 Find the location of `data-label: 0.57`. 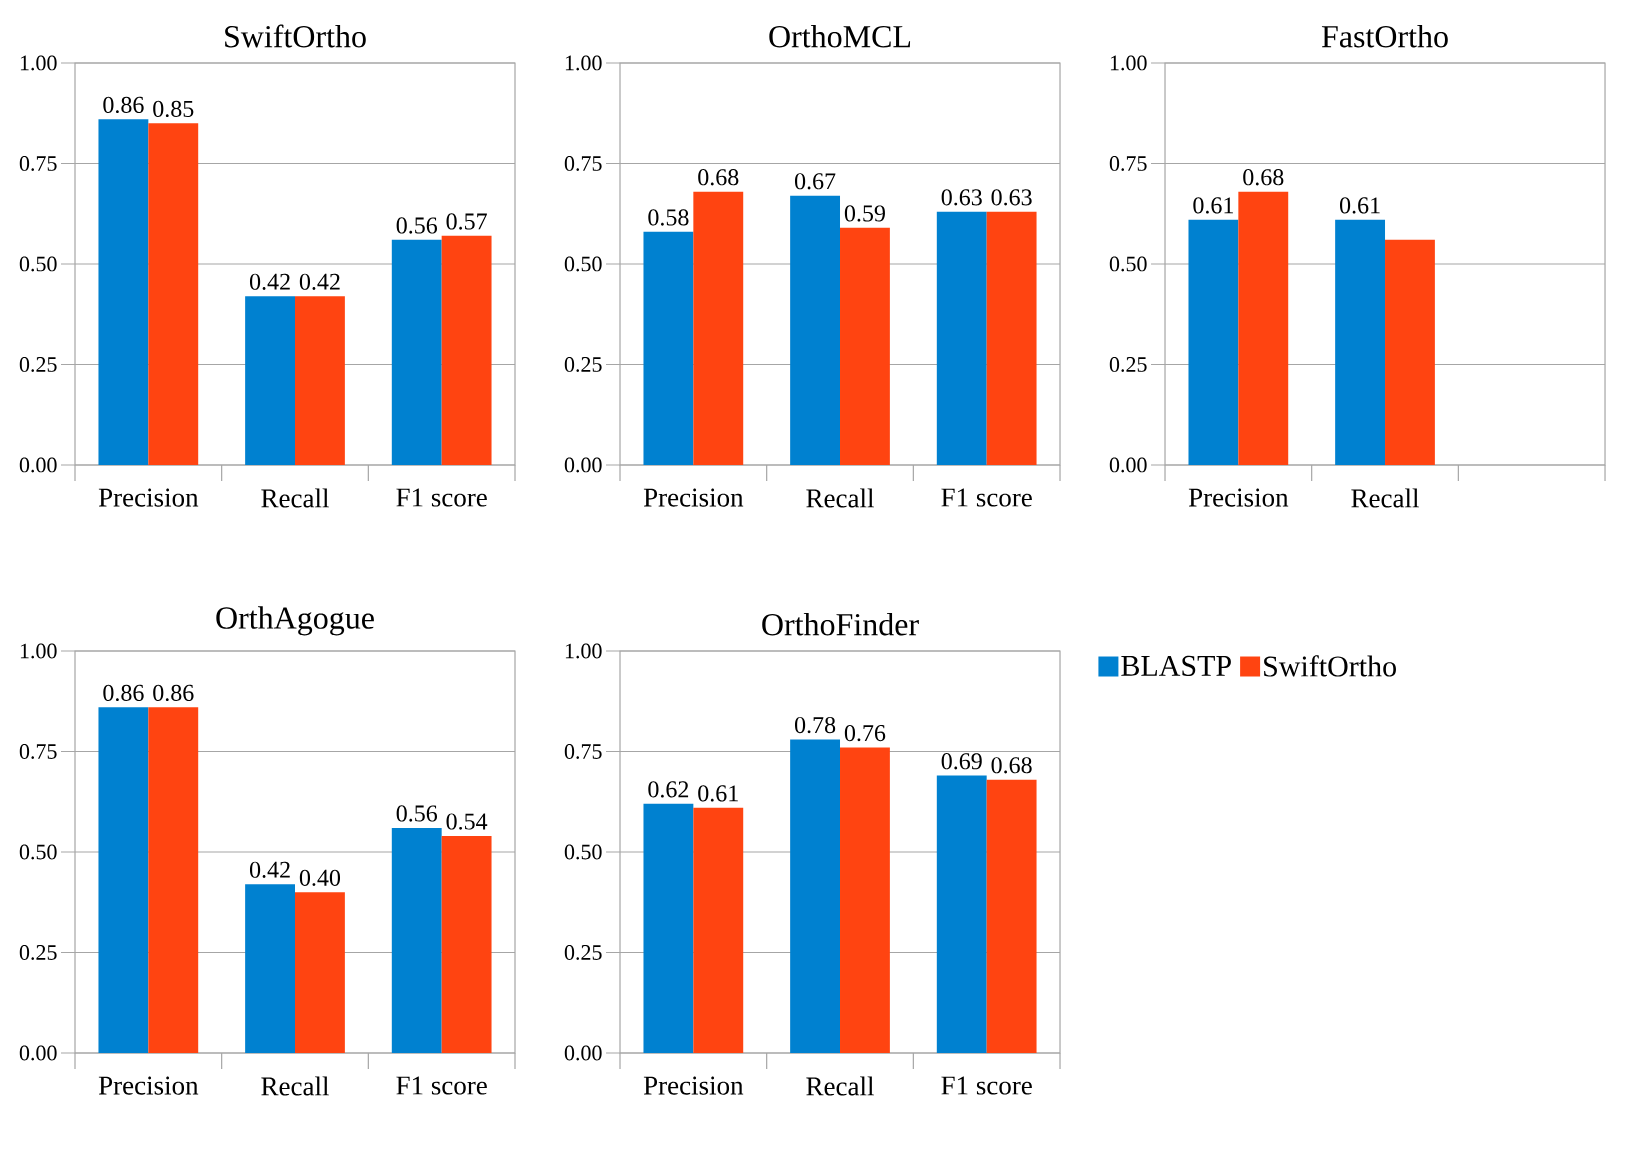

data-label: 0.57 is located at coordinates (466, 221).